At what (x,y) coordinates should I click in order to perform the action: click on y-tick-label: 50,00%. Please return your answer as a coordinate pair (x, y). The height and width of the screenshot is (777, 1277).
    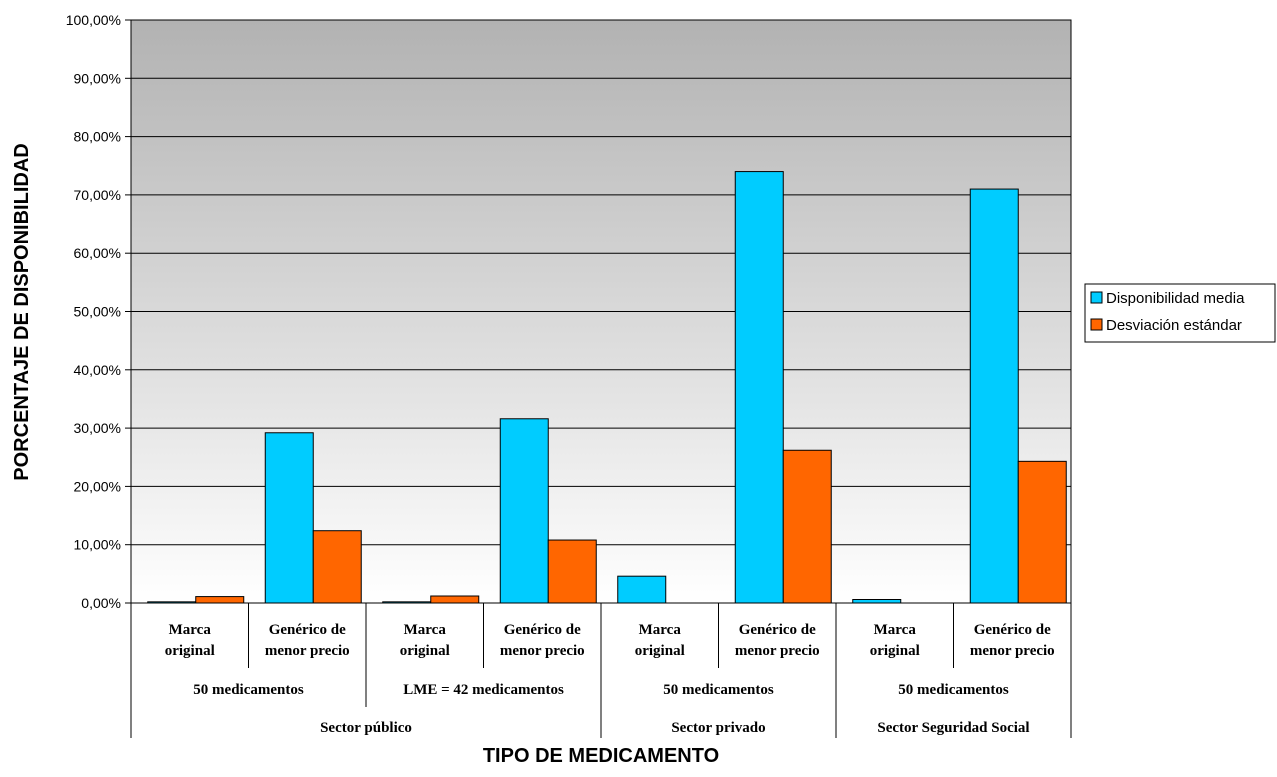
    Looking at the image, I should click on (97, 312).